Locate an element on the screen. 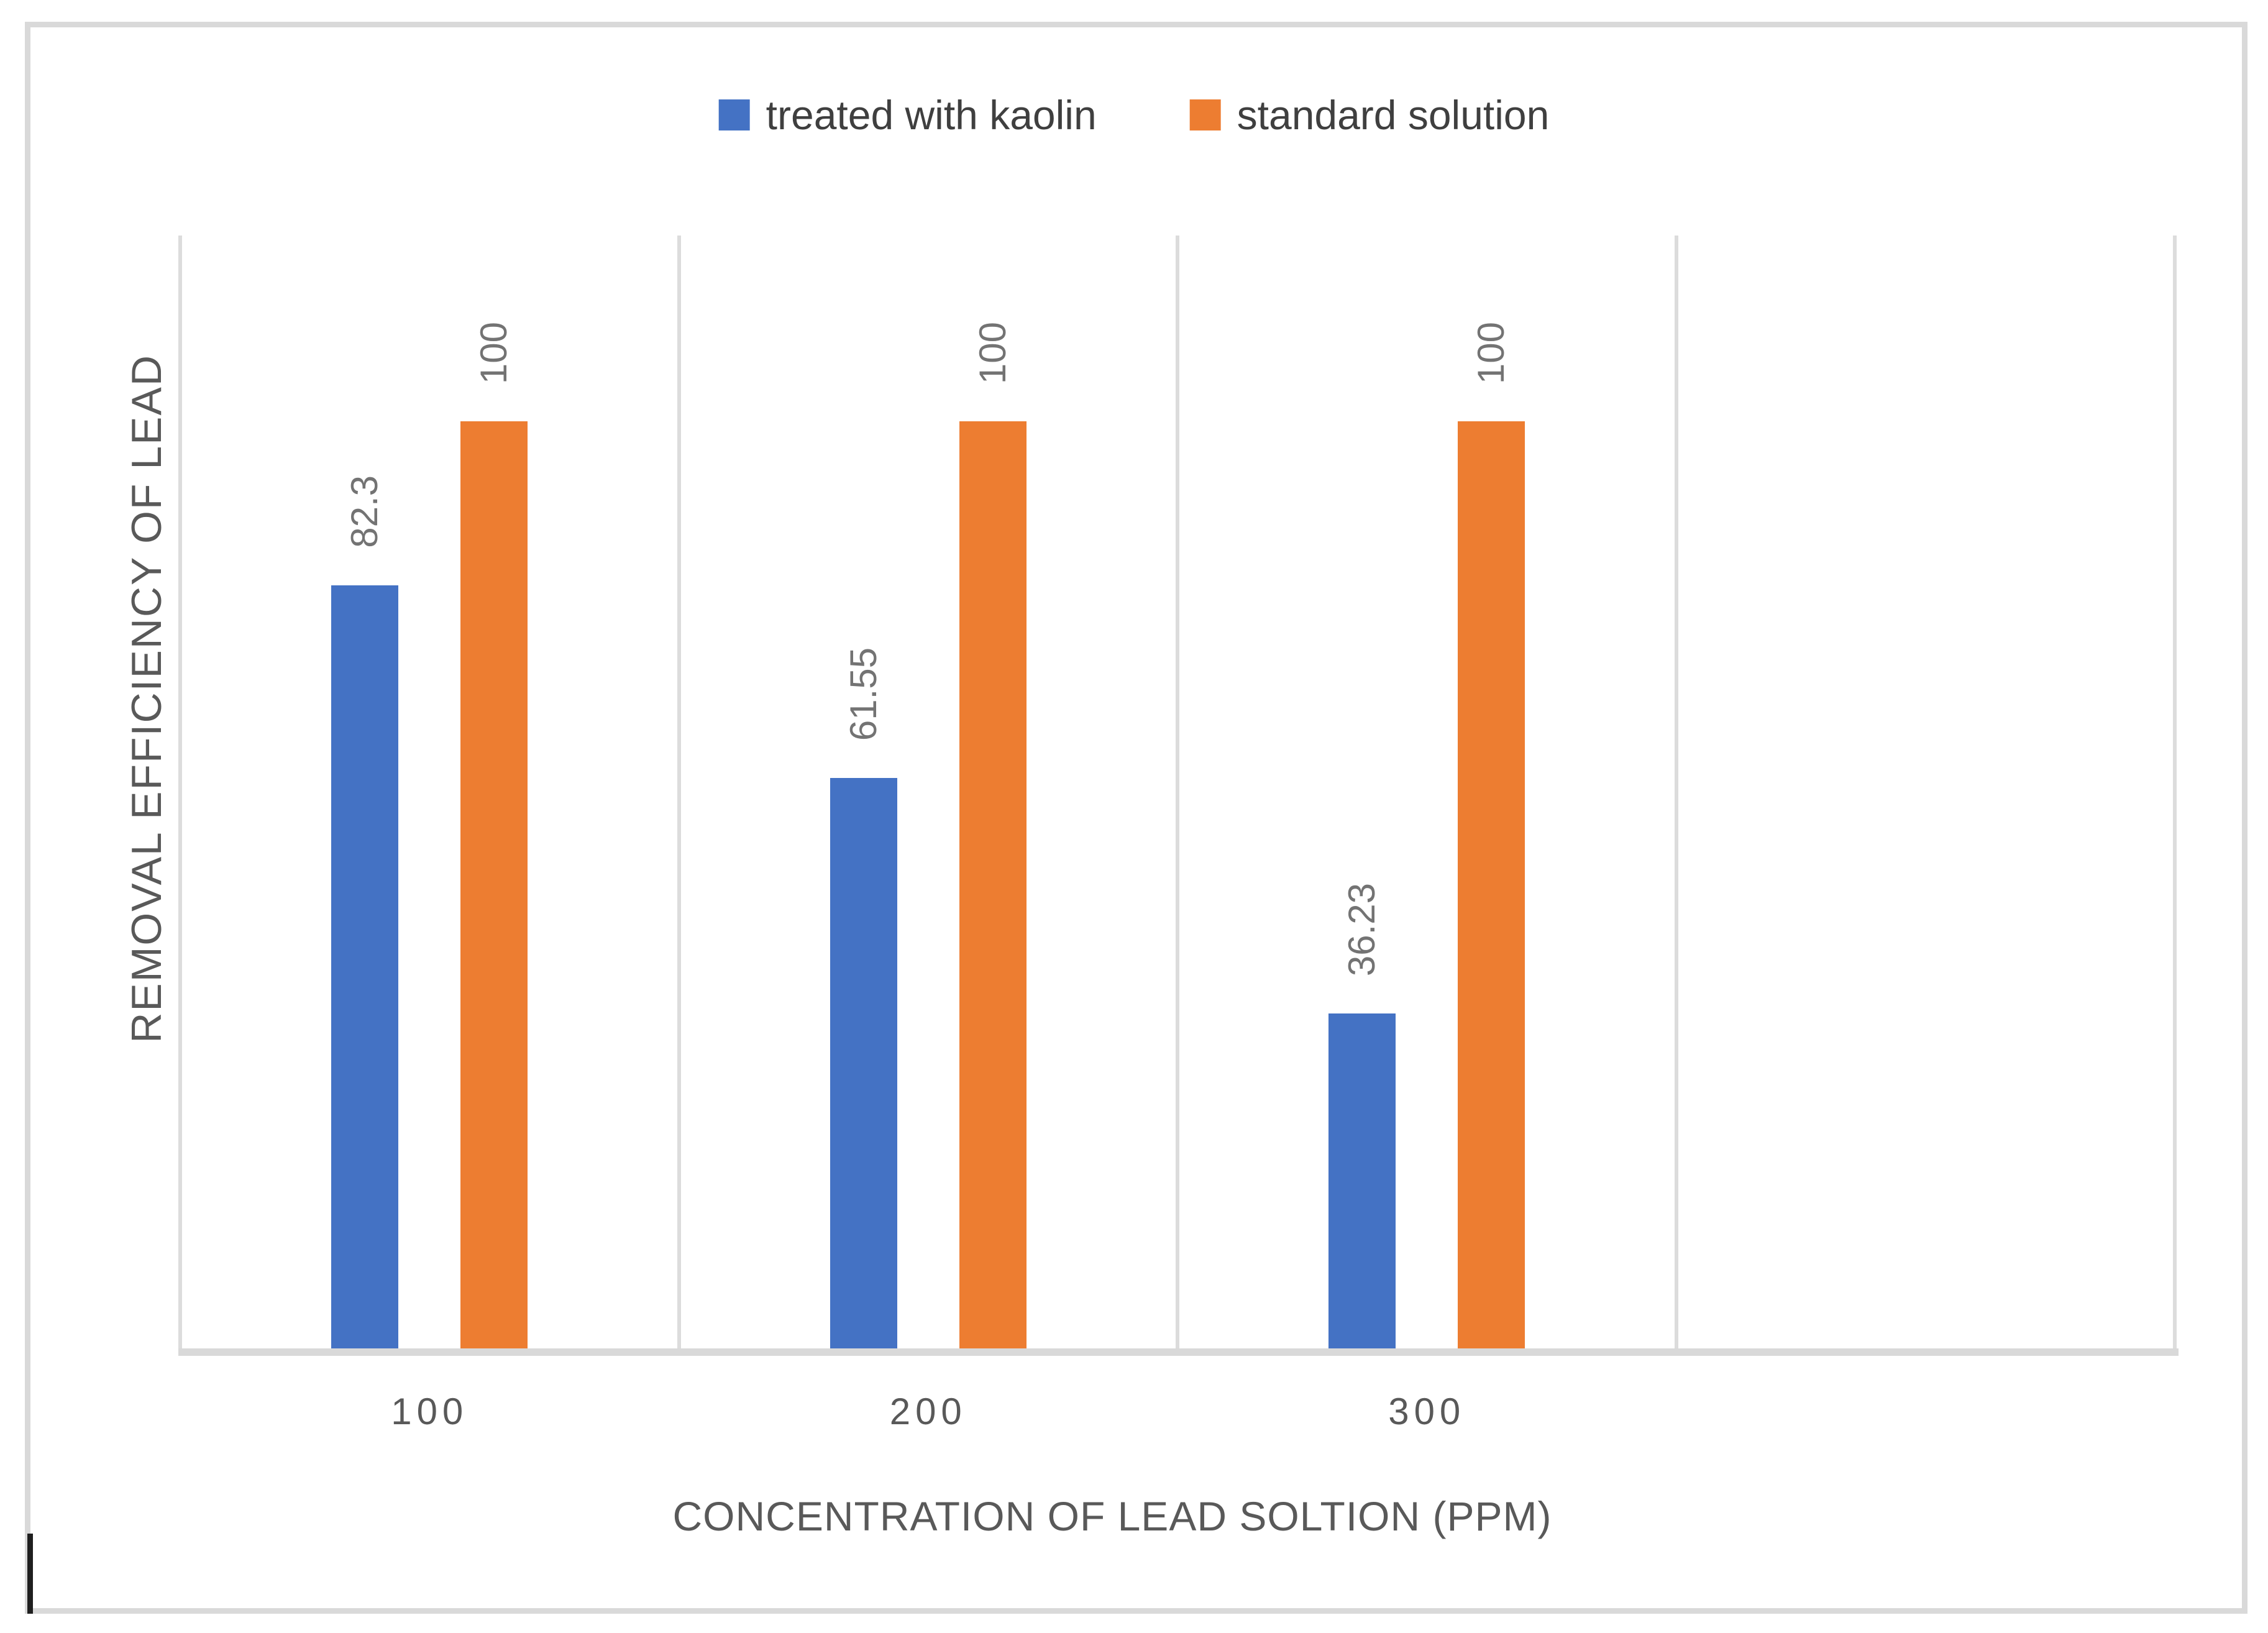 This screenshot has height=1633, width=2268. artifact-mark is located at coordinates (30, 1574).